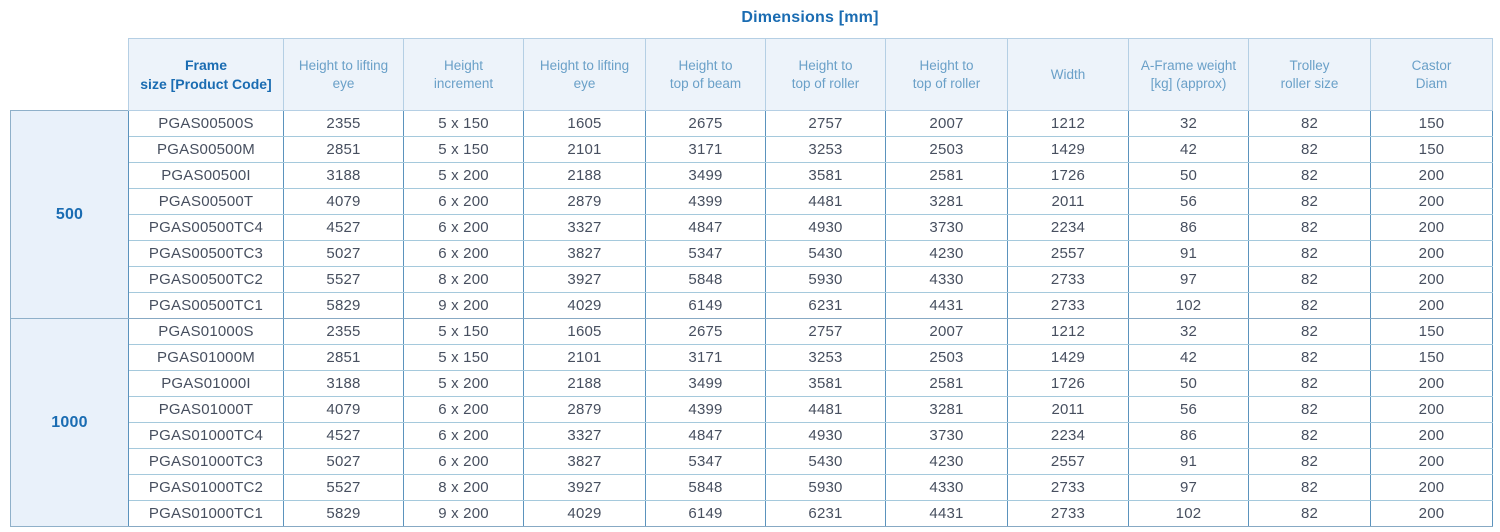  Describe the element at coordinates (584, 331) in the screenshot. I see `value-cell: 1605` at that location.